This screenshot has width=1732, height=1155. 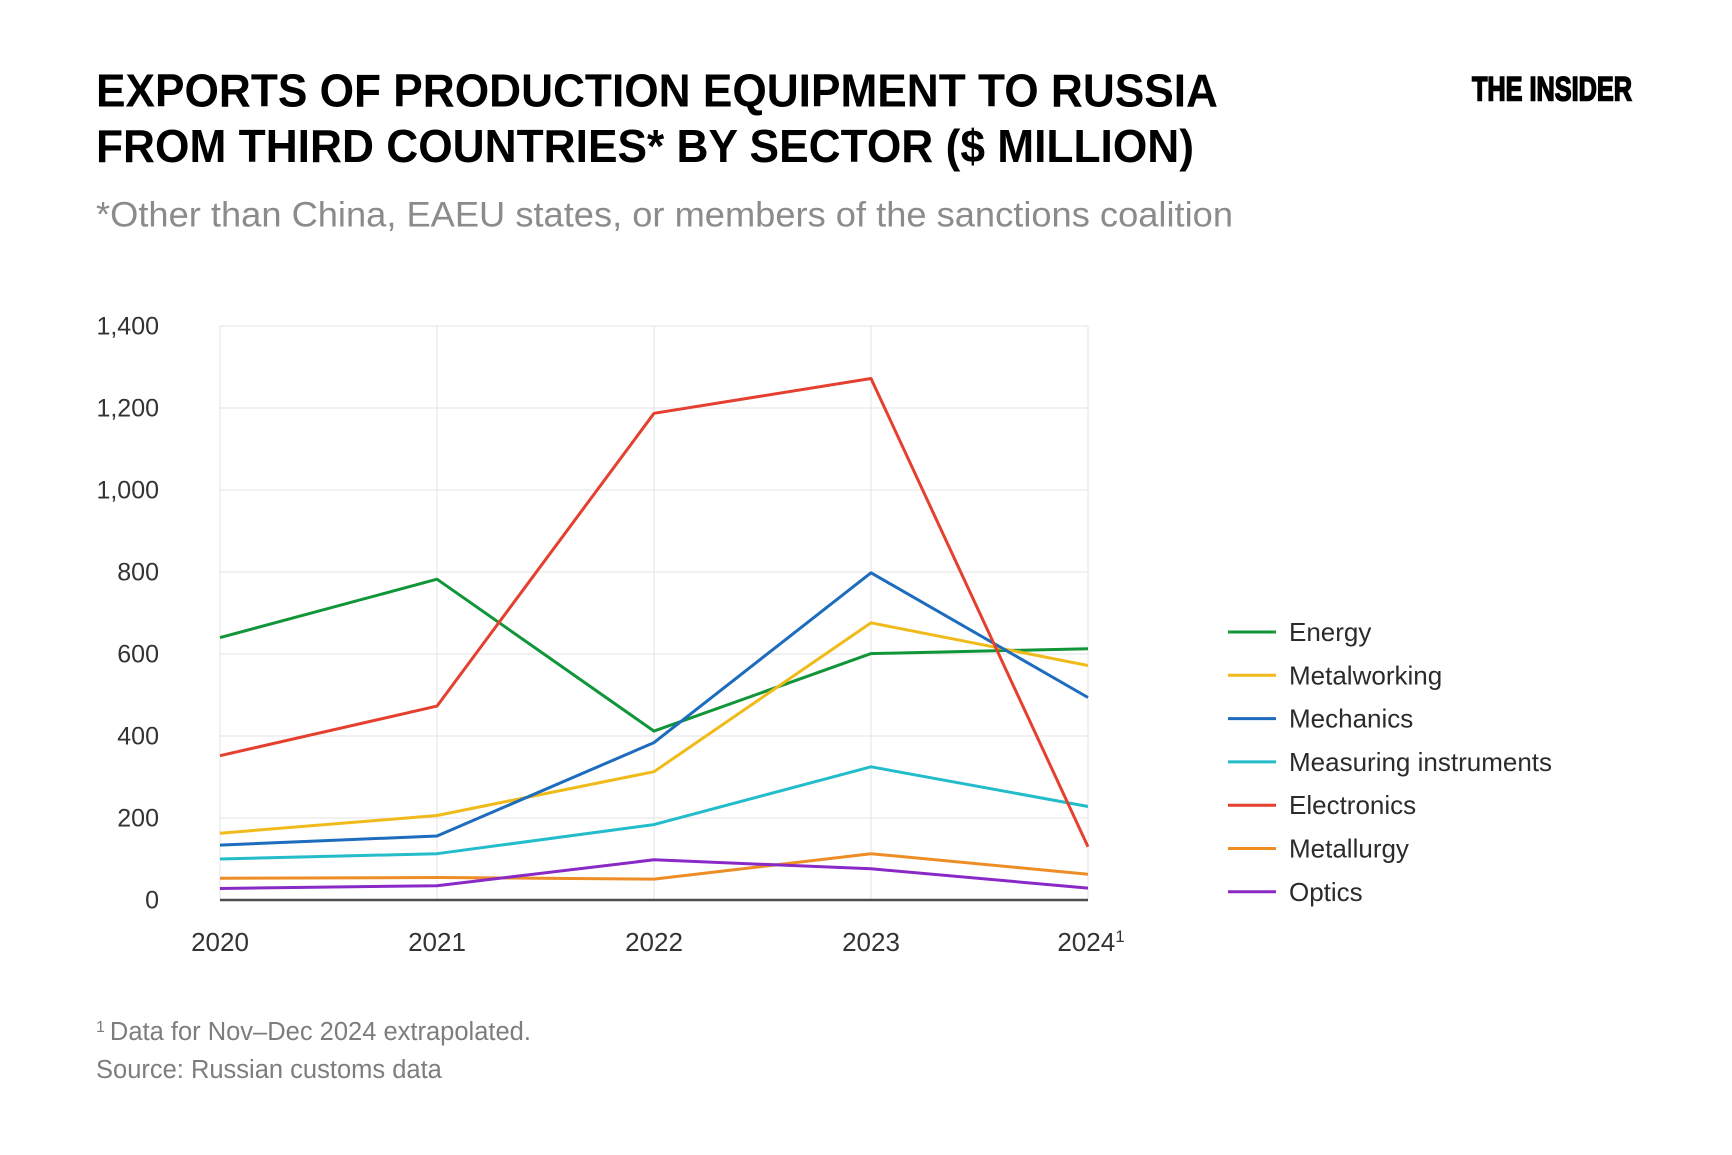 I want to click on svg-text: 1,400, so click(x=127, y=327).